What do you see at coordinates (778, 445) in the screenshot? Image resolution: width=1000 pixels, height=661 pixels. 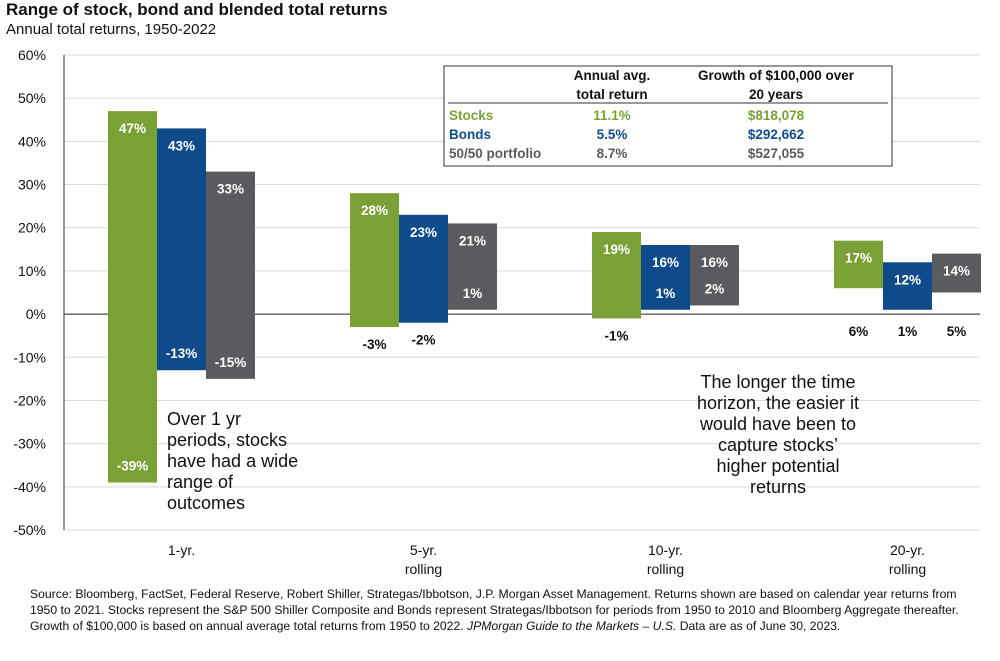 I see `annotation-horizon: capture stocks’` at bounding box center [778, 445].